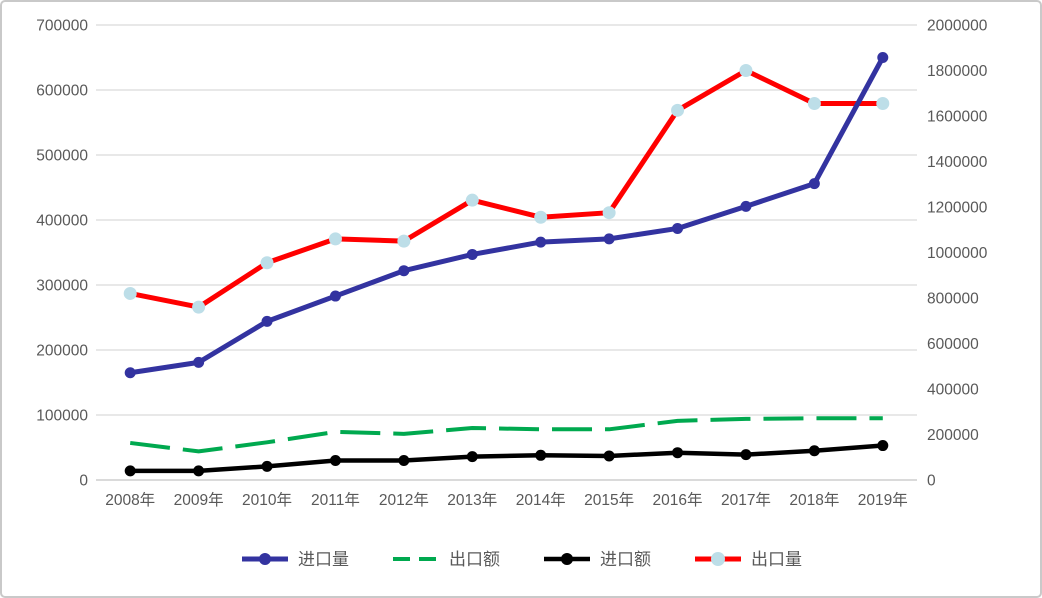 This screenshot has width=1042, height=598. What do you see at coordinates (199, 500) in the screenshot?
I see `x-axis-tick: 2009年` at bounding box center [199, 500].